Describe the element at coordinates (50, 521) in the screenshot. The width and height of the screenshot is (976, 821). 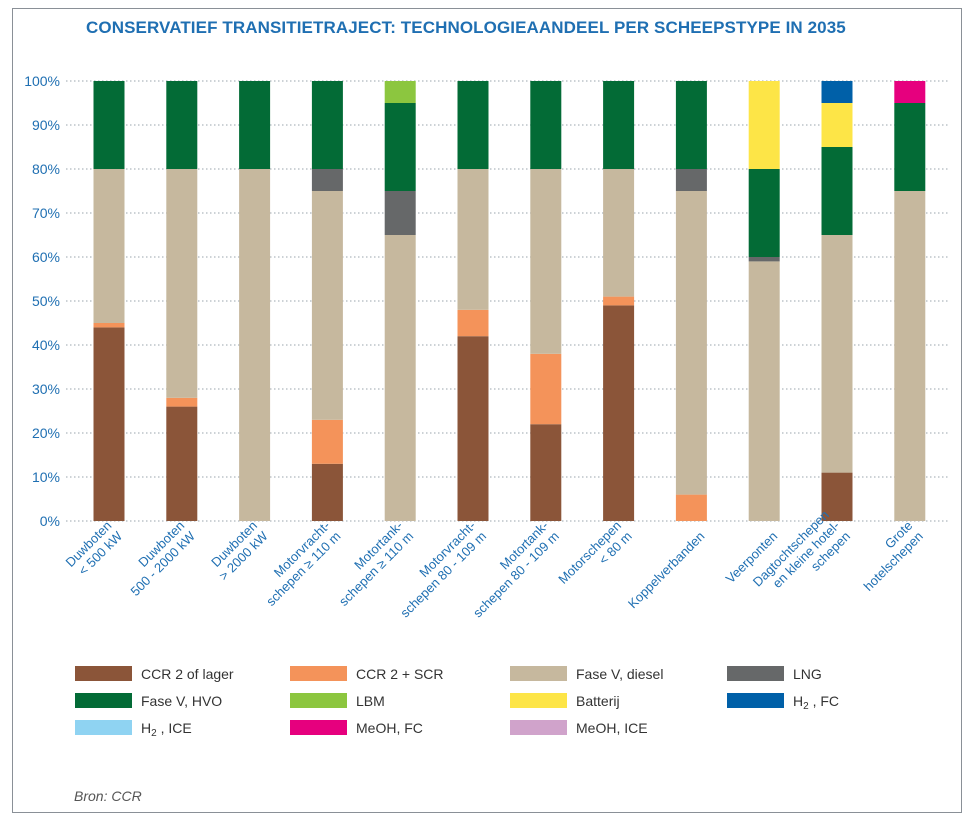
I see `y-tick-label: 0%` at that location.